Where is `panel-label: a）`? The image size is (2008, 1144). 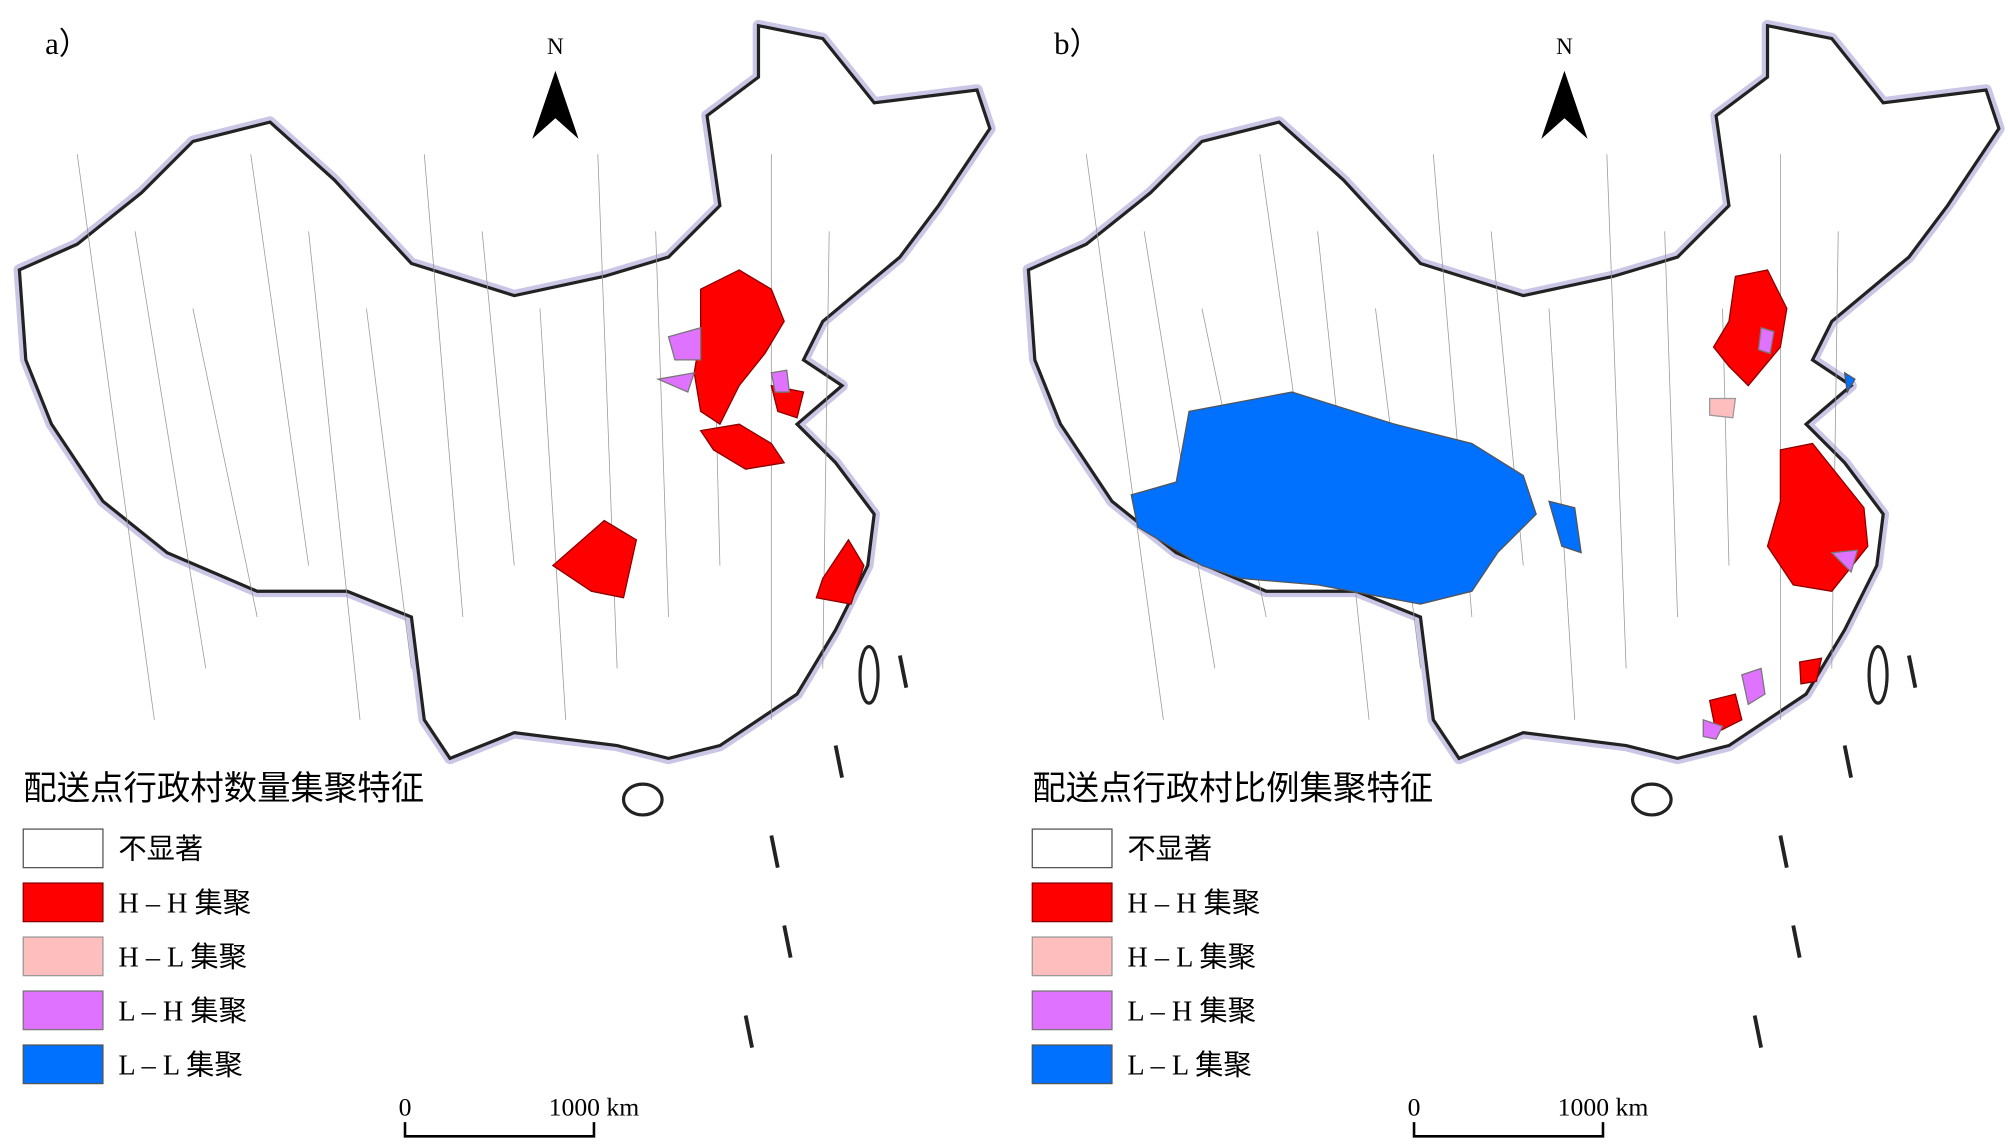
panel-label: a） is located at coordinates (67, 44).